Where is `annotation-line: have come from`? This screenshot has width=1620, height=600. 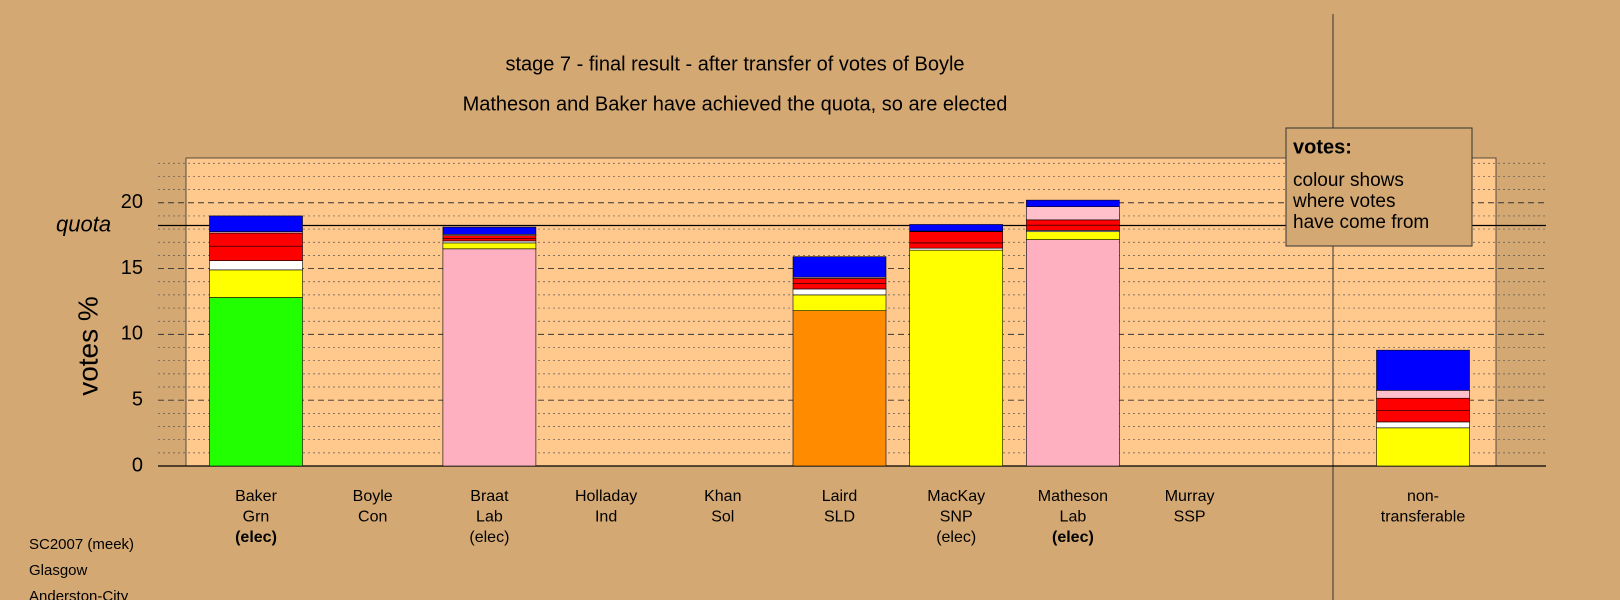
annotation-line: have come from is located at coordinates (1361, 222).